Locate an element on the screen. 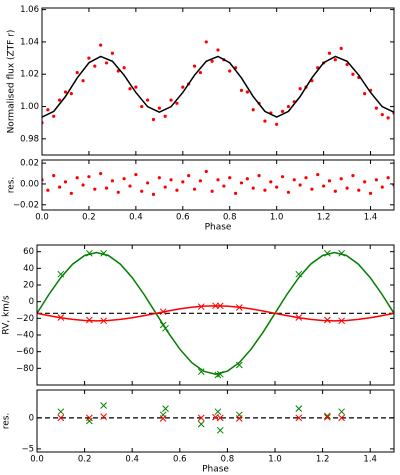  plot-area is located at coordinates (218, 182).